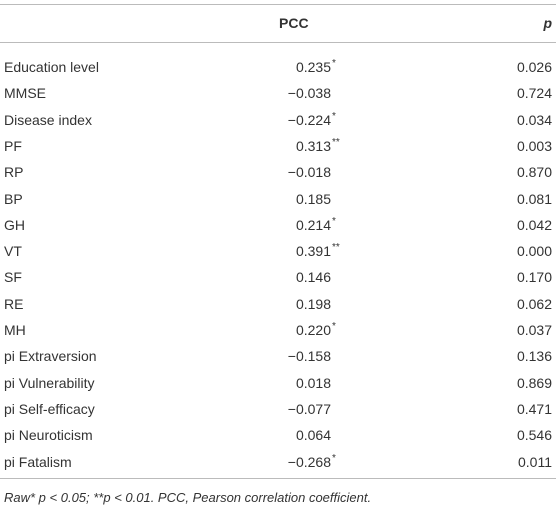  What do you see at coordinates (309, 356) in the screenshot?
I see `pcc-value: −0.158` at bounding box center [309, 356].